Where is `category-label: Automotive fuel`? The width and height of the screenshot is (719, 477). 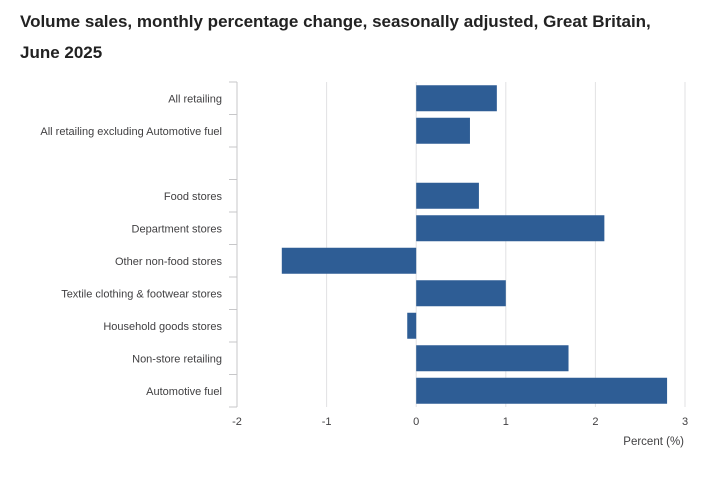
category-label: Automotive fuel is located at coordinates (184, 392).